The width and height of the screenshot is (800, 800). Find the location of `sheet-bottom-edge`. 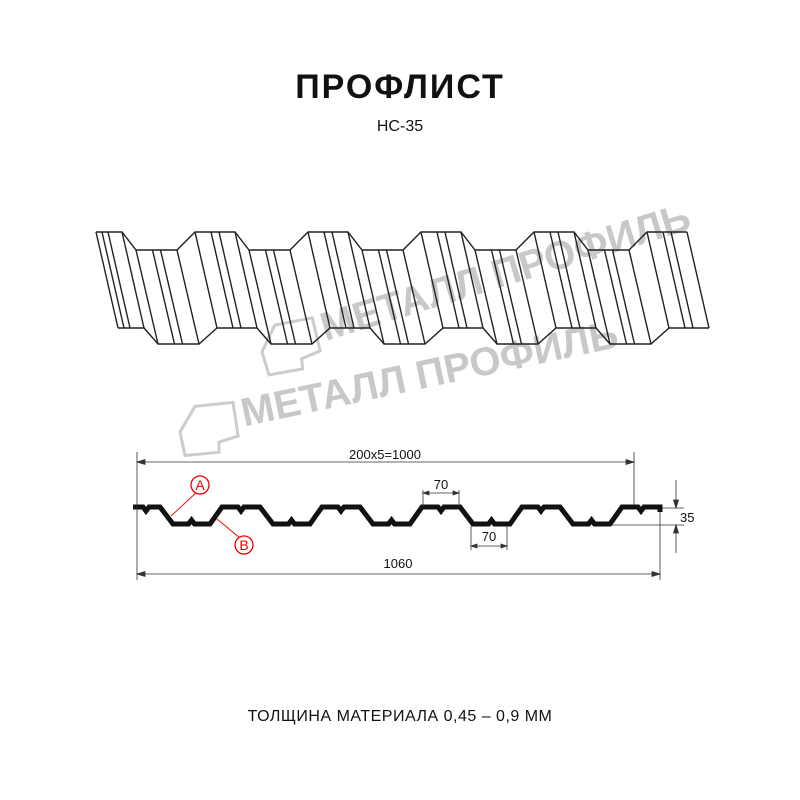

sheet-bottom-edge is located at coordinates (413, 336).